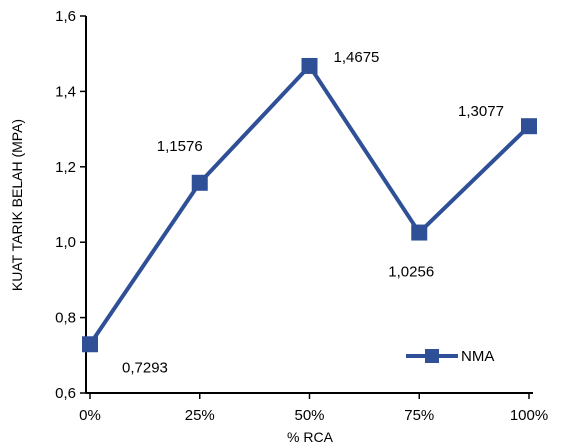 The width and height of the screenshot is (565, 445). What do you see at coordinates (17, 205) in the screenshot?
I see `y-axis-title: KUAT TARIK BELAH (MPA)` at bounding box center [17, 205].